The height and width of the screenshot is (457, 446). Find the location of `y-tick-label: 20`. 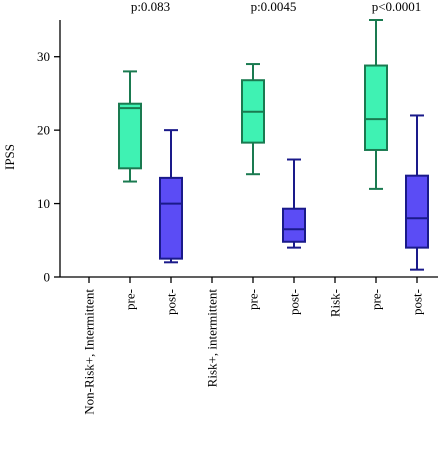

y-tick-label: 20 is located at coordinates (43, 130).